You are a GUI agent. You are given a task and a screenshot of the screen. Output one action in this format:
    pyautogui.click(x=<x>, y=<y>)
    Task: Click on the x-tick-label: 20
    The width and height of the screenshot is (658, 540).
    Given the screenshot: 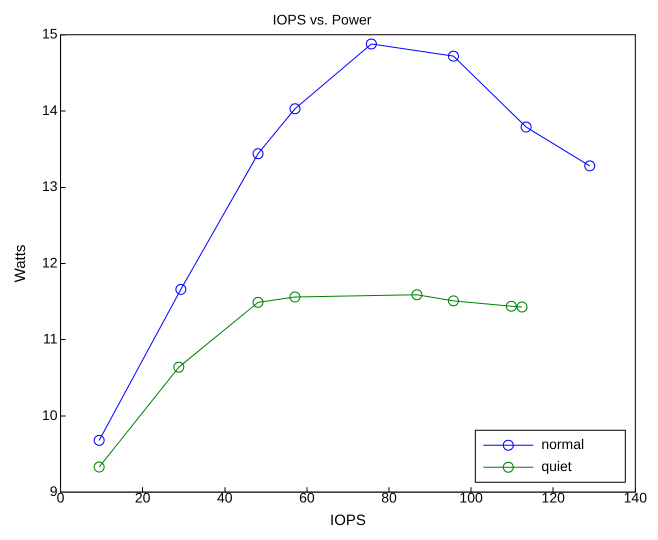 What is the action you would take?
    pyautogui.click(x=142, y=497)
    